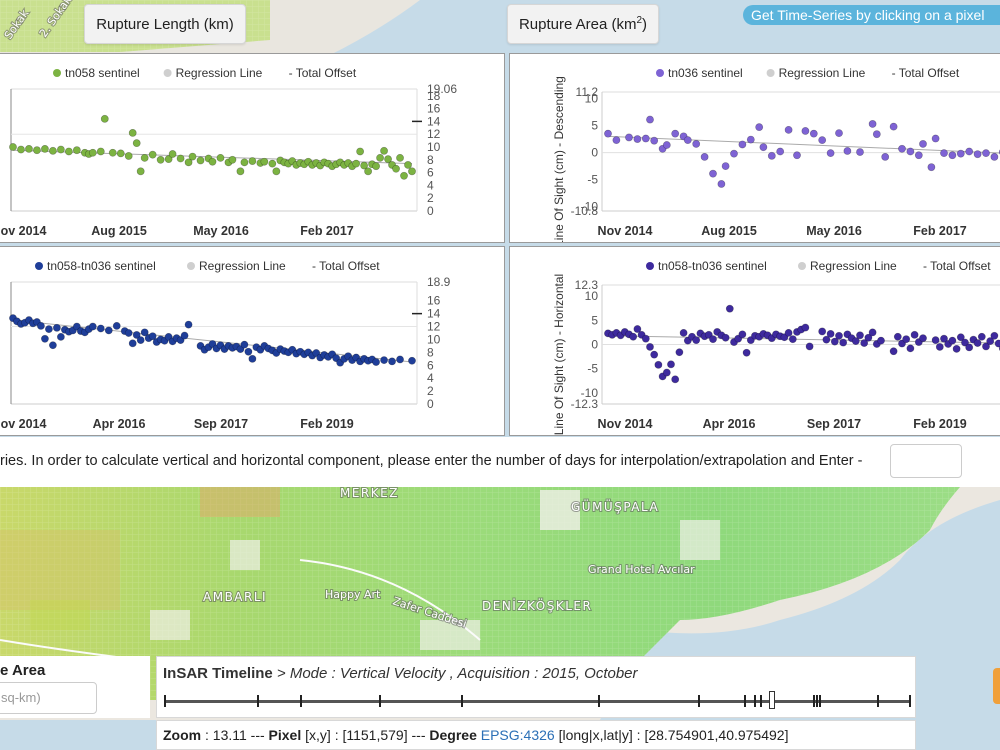  What do you see at coordinates (926, 73) in the screenshot?
I see `legend-offset: - Total Offset` at bounding box center [926, 73].